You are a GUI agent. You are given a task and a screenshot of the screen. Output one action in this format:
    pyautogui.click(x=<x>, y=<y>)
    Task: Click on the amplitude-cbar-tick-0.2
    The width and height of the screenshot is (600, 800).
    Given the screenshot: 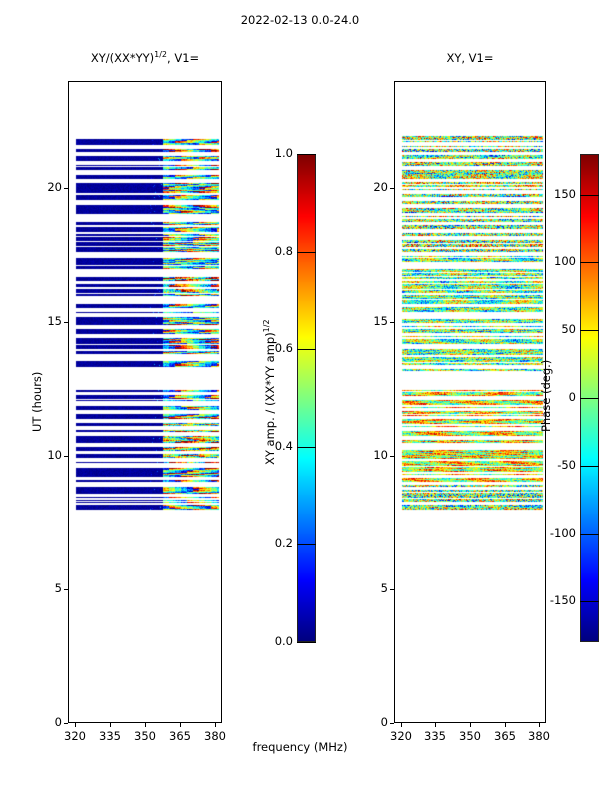 What is the action you would take?
    pyautogui.click(x=306, y=544)
    